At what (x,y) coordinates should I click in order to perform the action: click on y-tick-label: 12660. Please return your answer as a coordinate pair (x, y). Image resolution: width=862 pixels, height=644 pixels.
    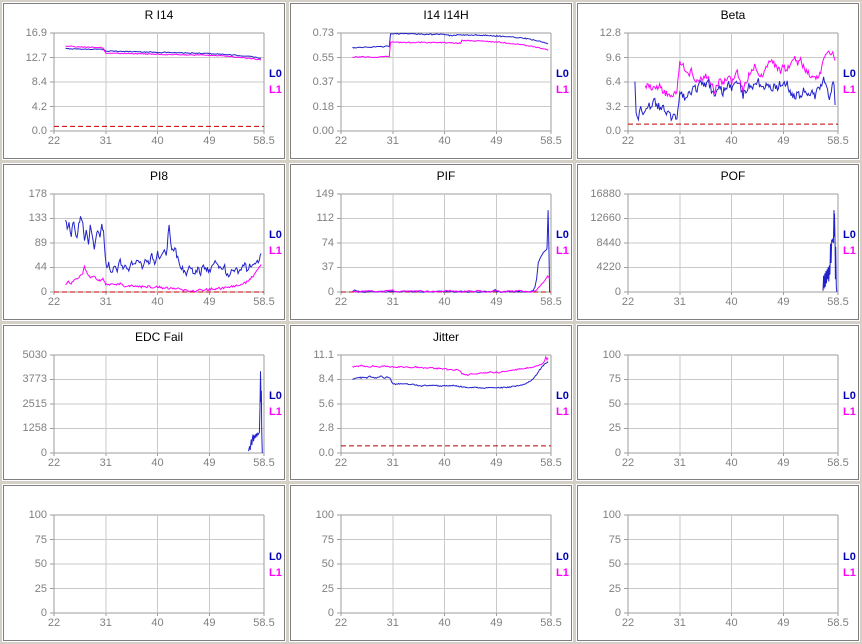
    Looking at the image, I should click on (605, 218).